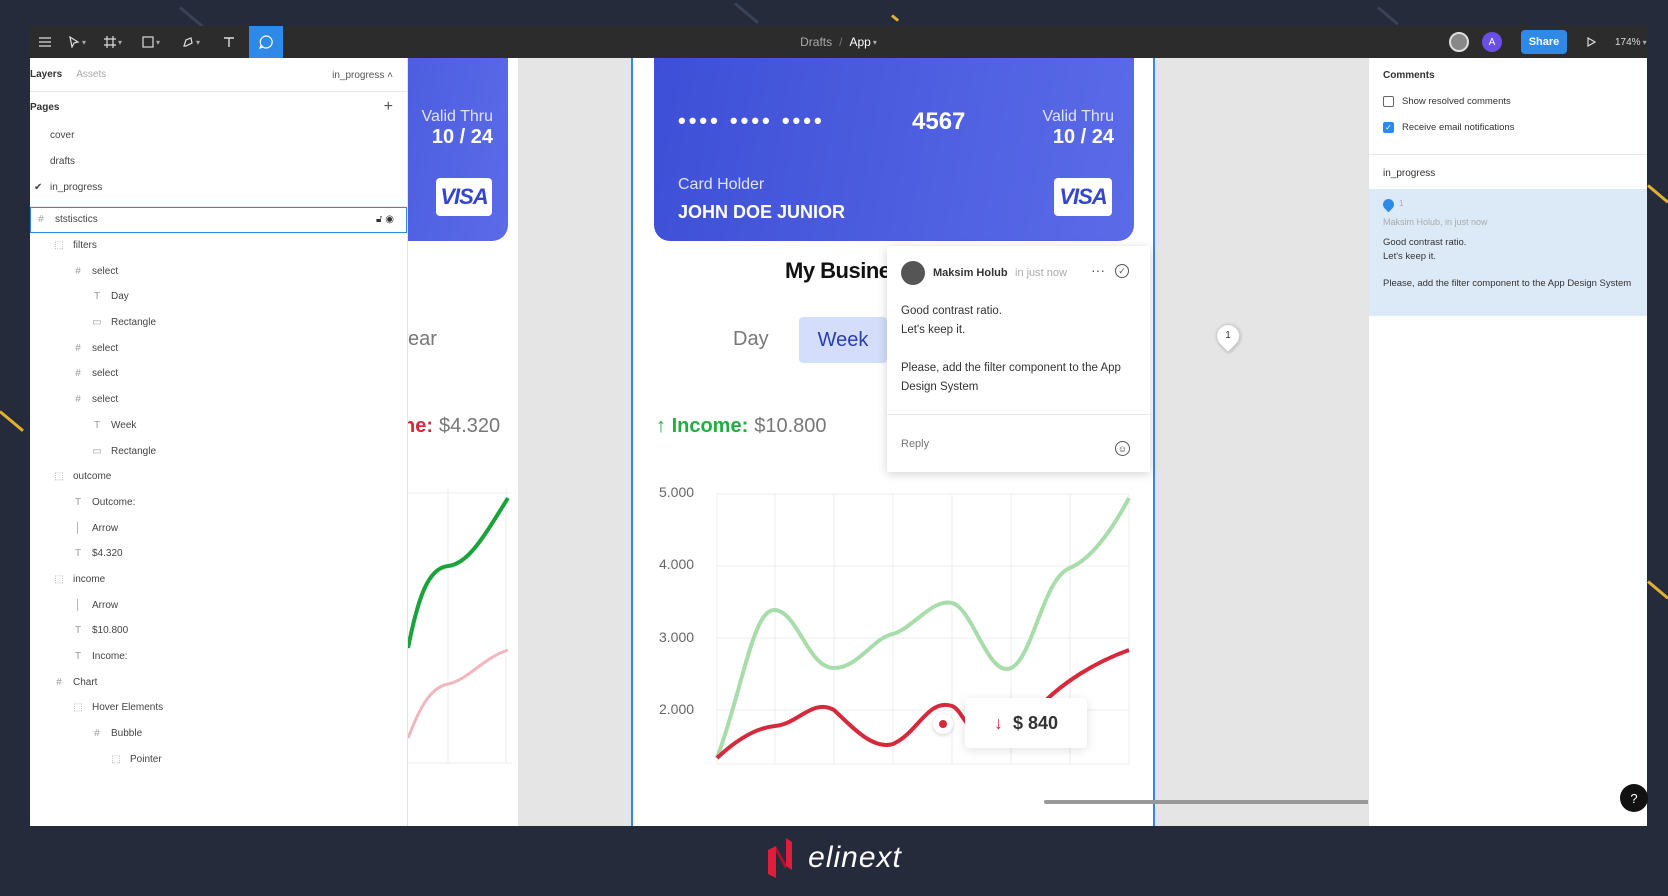  Describe the element at coordinates (134, 323) in the screenshot. I see `layer-label: Rectangle` at that location.